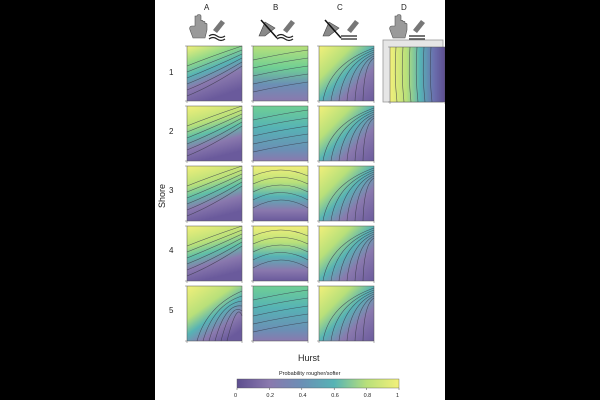 The width and height of the screenshot is (600, 400). What do you see at coordinates (280, 314) in the screenshot?
I see `contour-panel-r5-c2` at bounding box center [280, 314].